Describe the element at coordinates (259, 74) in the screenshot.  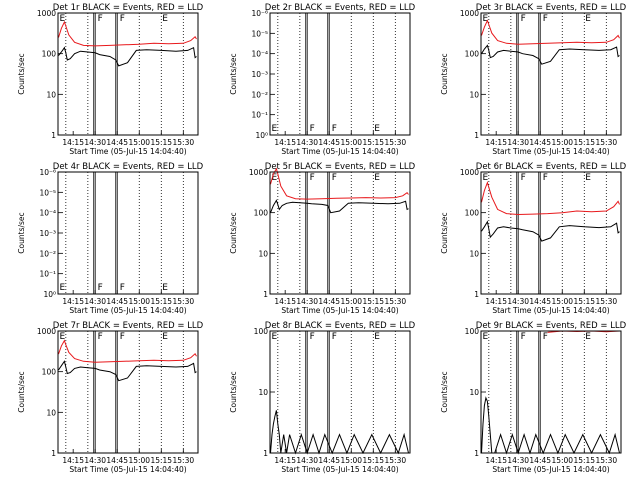
I see `y-tick-label: 10⁻³` at that location.